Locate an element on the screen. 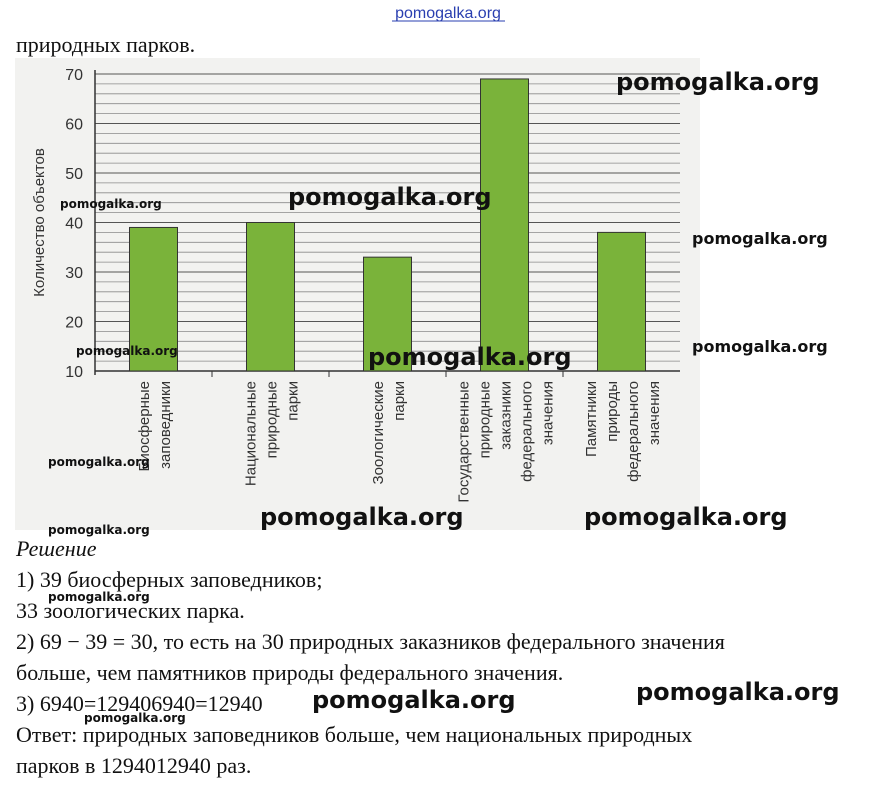 The width and height of the screenshot is (894, 786). x-tick-label: Национальные is located at coordinates (251, 433).